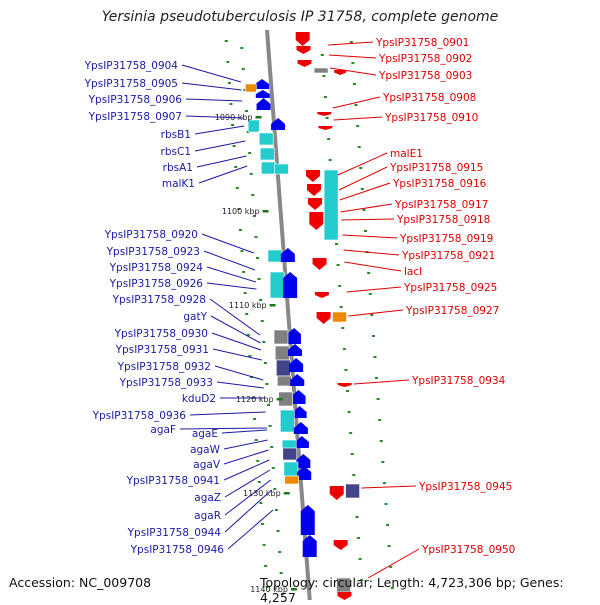 The width and height of the screenshot is (600, 605). I want to click on right-gene-label: YpsIP31758_0921, so click(448, 256).